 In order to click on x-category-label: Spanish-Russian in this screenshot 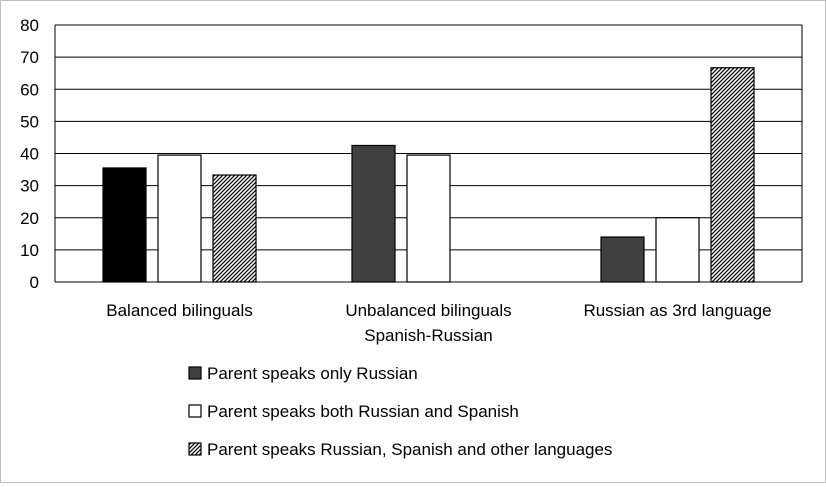, I will do `click(428, 335)`.